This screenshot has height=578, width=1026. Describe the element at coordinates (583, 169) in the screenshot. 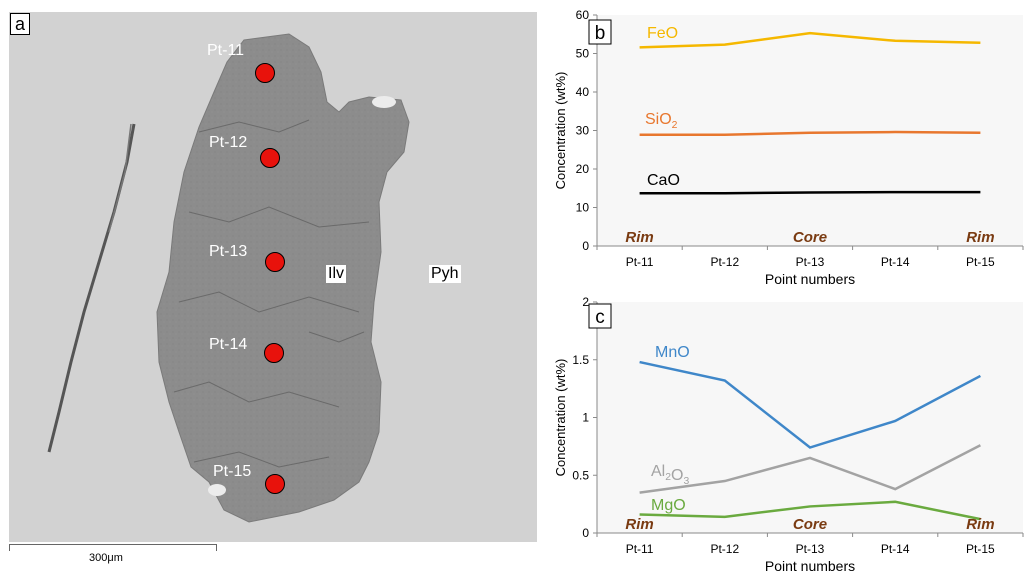

I see `y-tick-label: 20` at that location.